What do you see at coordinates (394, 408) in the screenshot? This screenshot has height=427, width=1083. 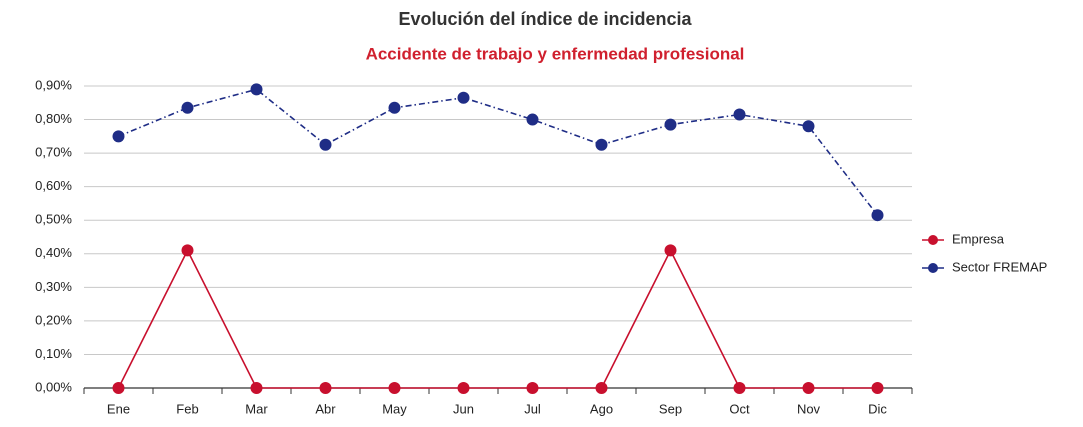 I see `x-tick-label: May` at bounding box center [394, 408].